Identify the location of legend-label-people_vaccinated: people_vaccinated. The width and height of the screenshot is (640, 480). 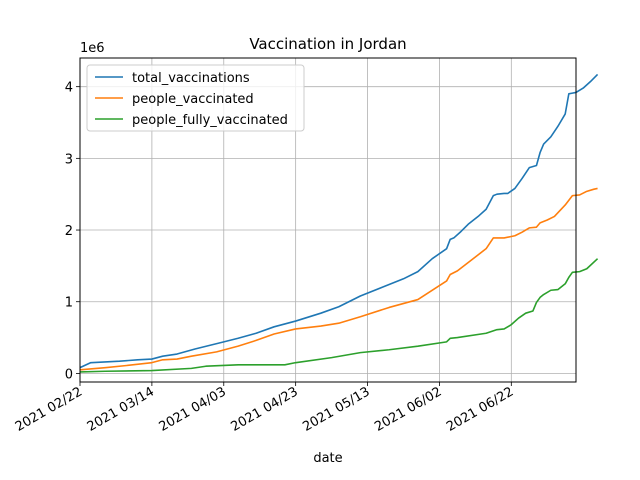
(193, 99).